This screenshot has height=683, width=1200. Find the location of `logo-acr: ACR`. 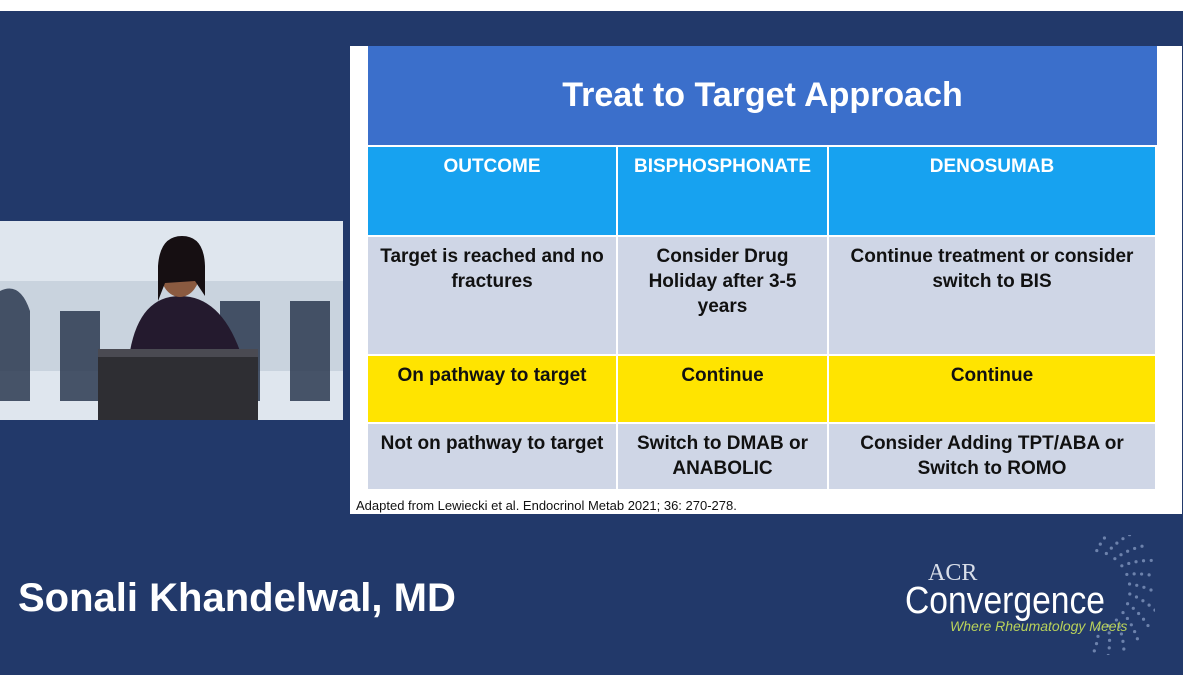

logo-acr: ACR is located at coordinates (952, 573).